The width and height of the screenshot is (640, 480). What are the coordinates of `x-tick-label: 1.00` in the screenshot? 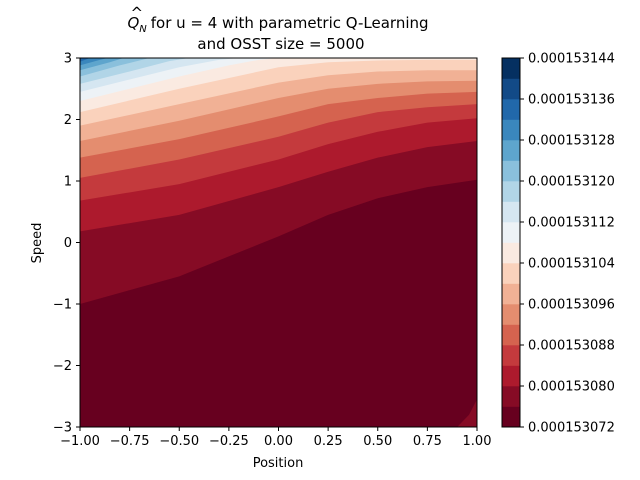 It's located at (477, 441).